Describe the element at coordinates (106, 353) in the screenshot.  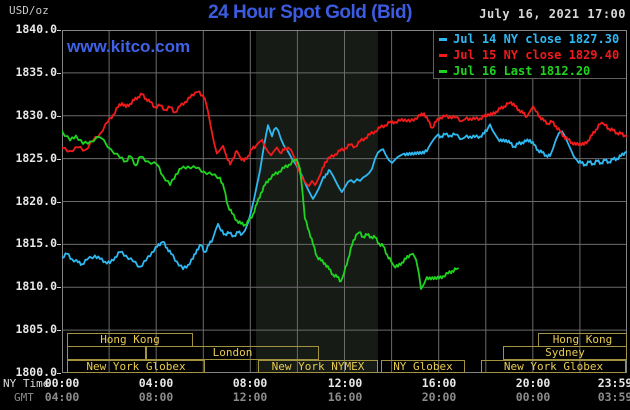
I see `market-session-box` at that location.